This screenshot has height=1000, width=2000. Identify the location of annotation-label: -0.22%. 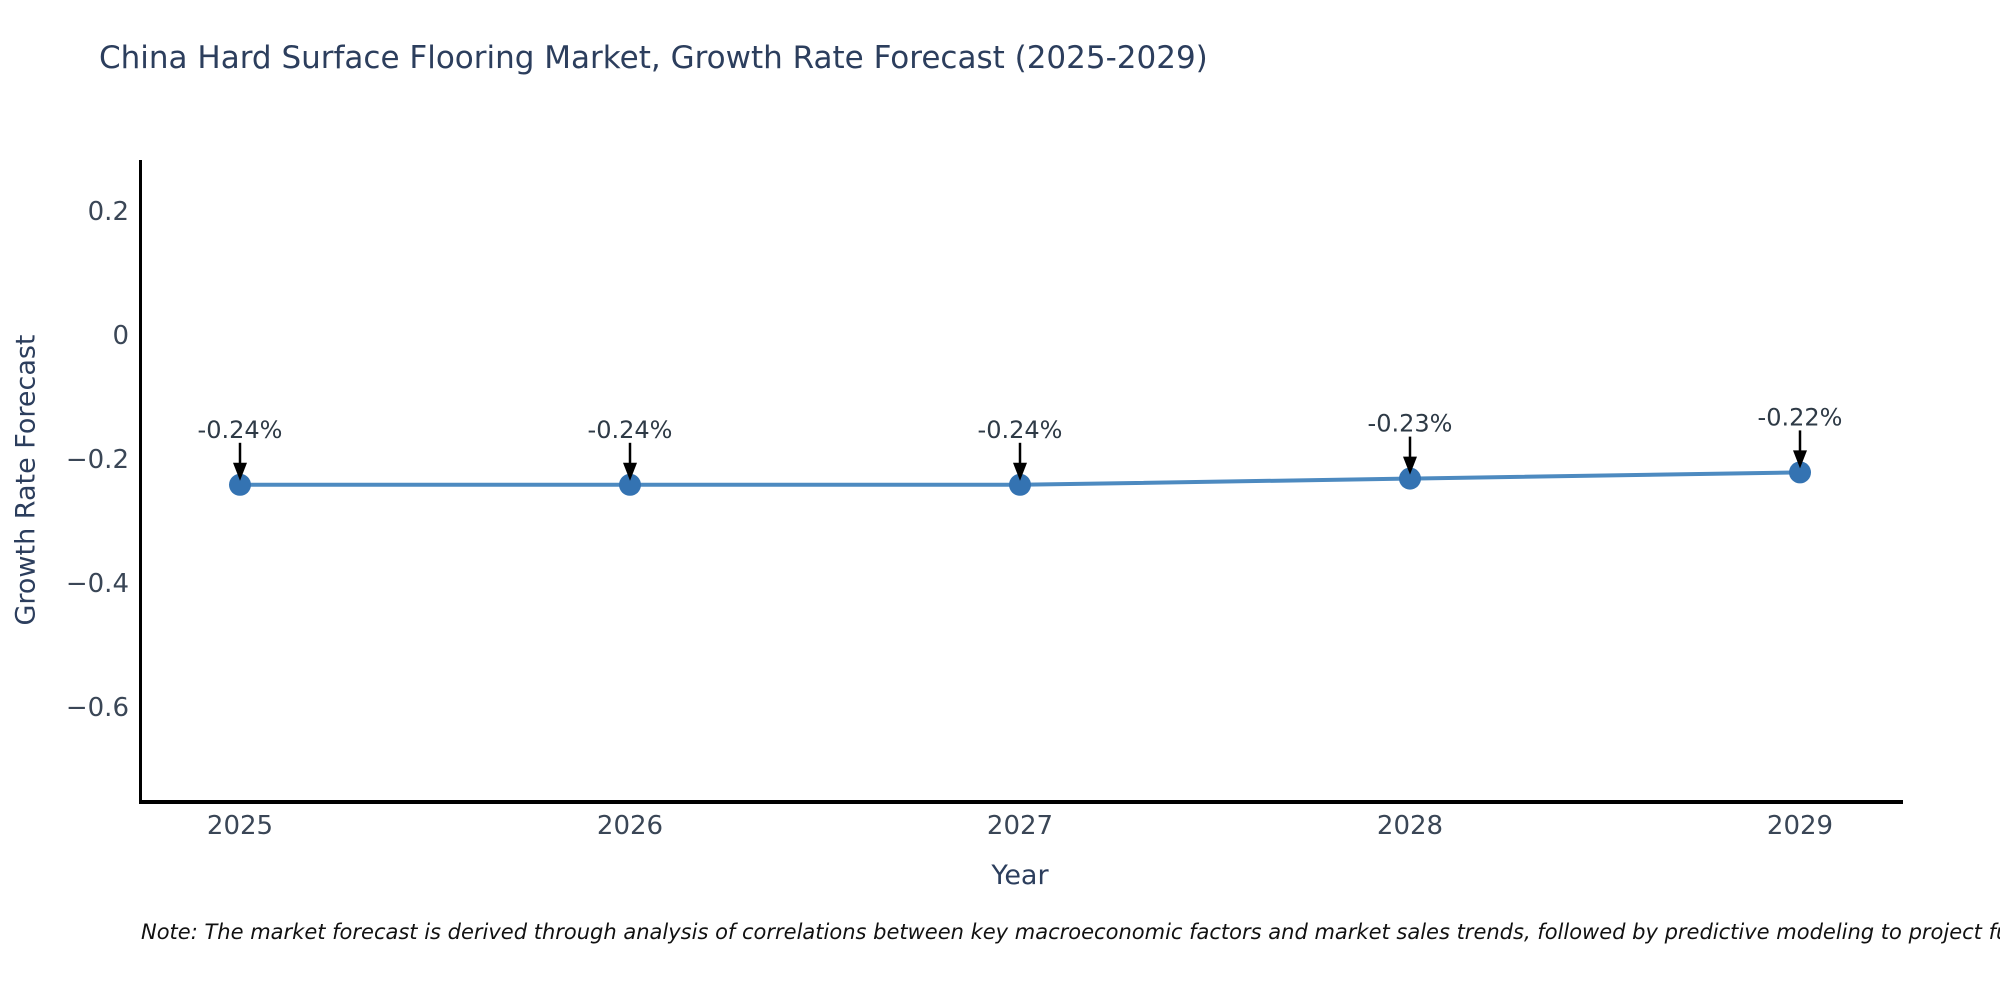
(1800, 417).